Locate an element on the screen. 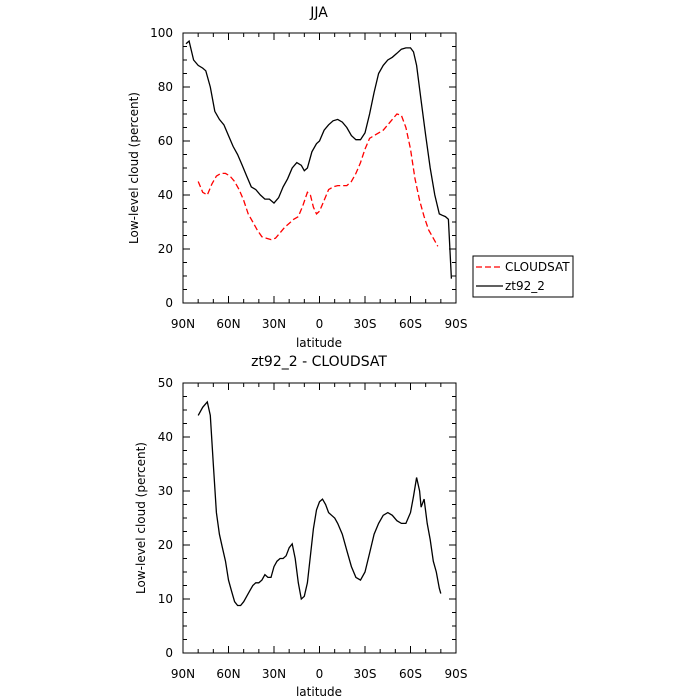 This screenshot has height=700, width=700. legend-box is located at coordinates (523, 276).